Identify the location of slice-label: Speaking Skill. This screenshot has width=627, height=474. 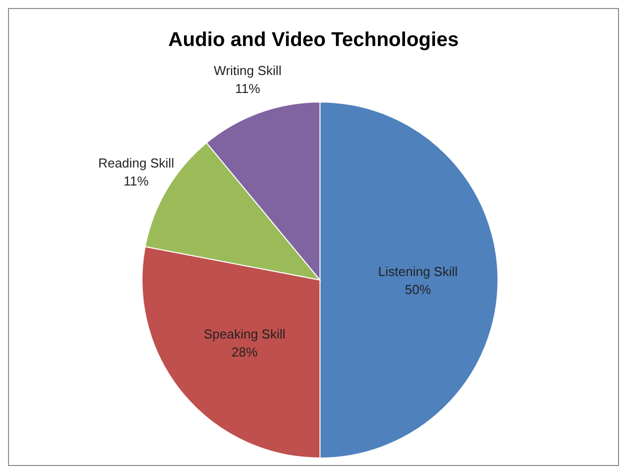
(245, 334).